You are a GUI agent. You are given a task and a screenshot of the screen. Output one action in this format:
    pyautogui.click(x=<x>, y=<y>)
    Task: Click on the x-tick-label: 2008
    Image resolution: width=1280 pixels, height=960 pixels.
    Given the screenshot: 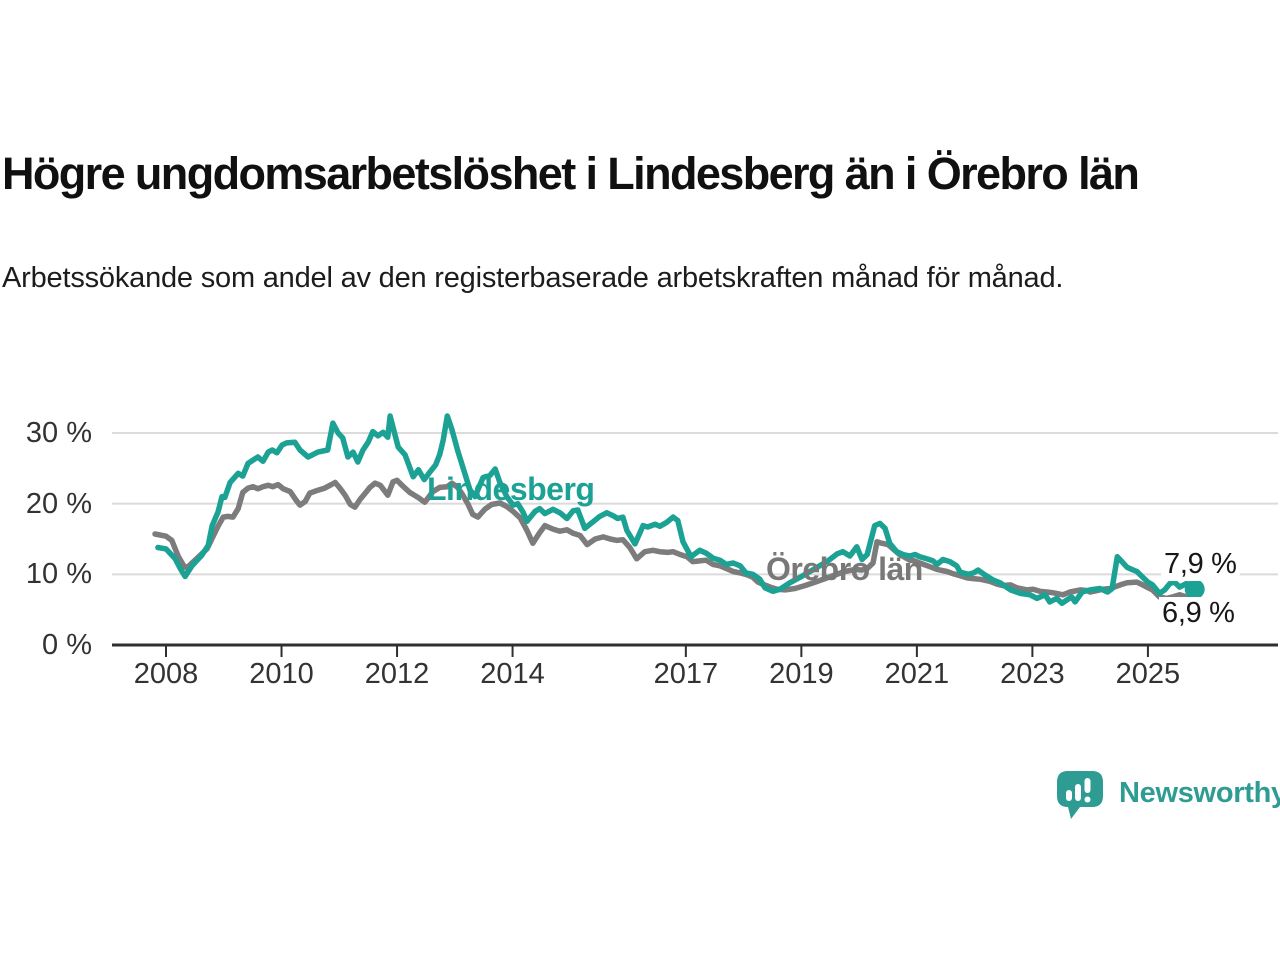 What is the action you would take?
    pyautogui.click(x=166, y=674)
    